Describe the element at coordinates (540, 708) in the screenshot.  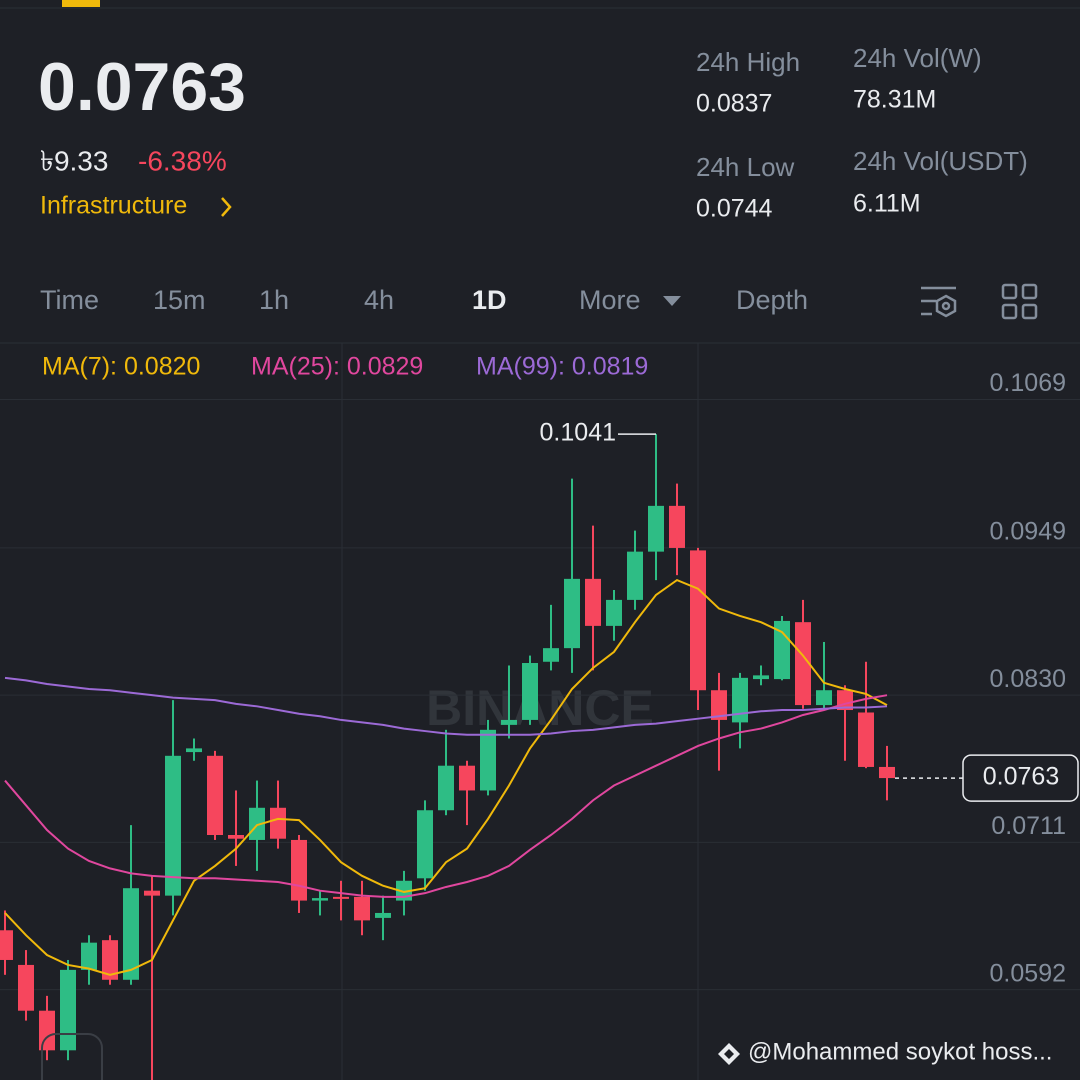
I see `watermark: BINANCE` at that location.